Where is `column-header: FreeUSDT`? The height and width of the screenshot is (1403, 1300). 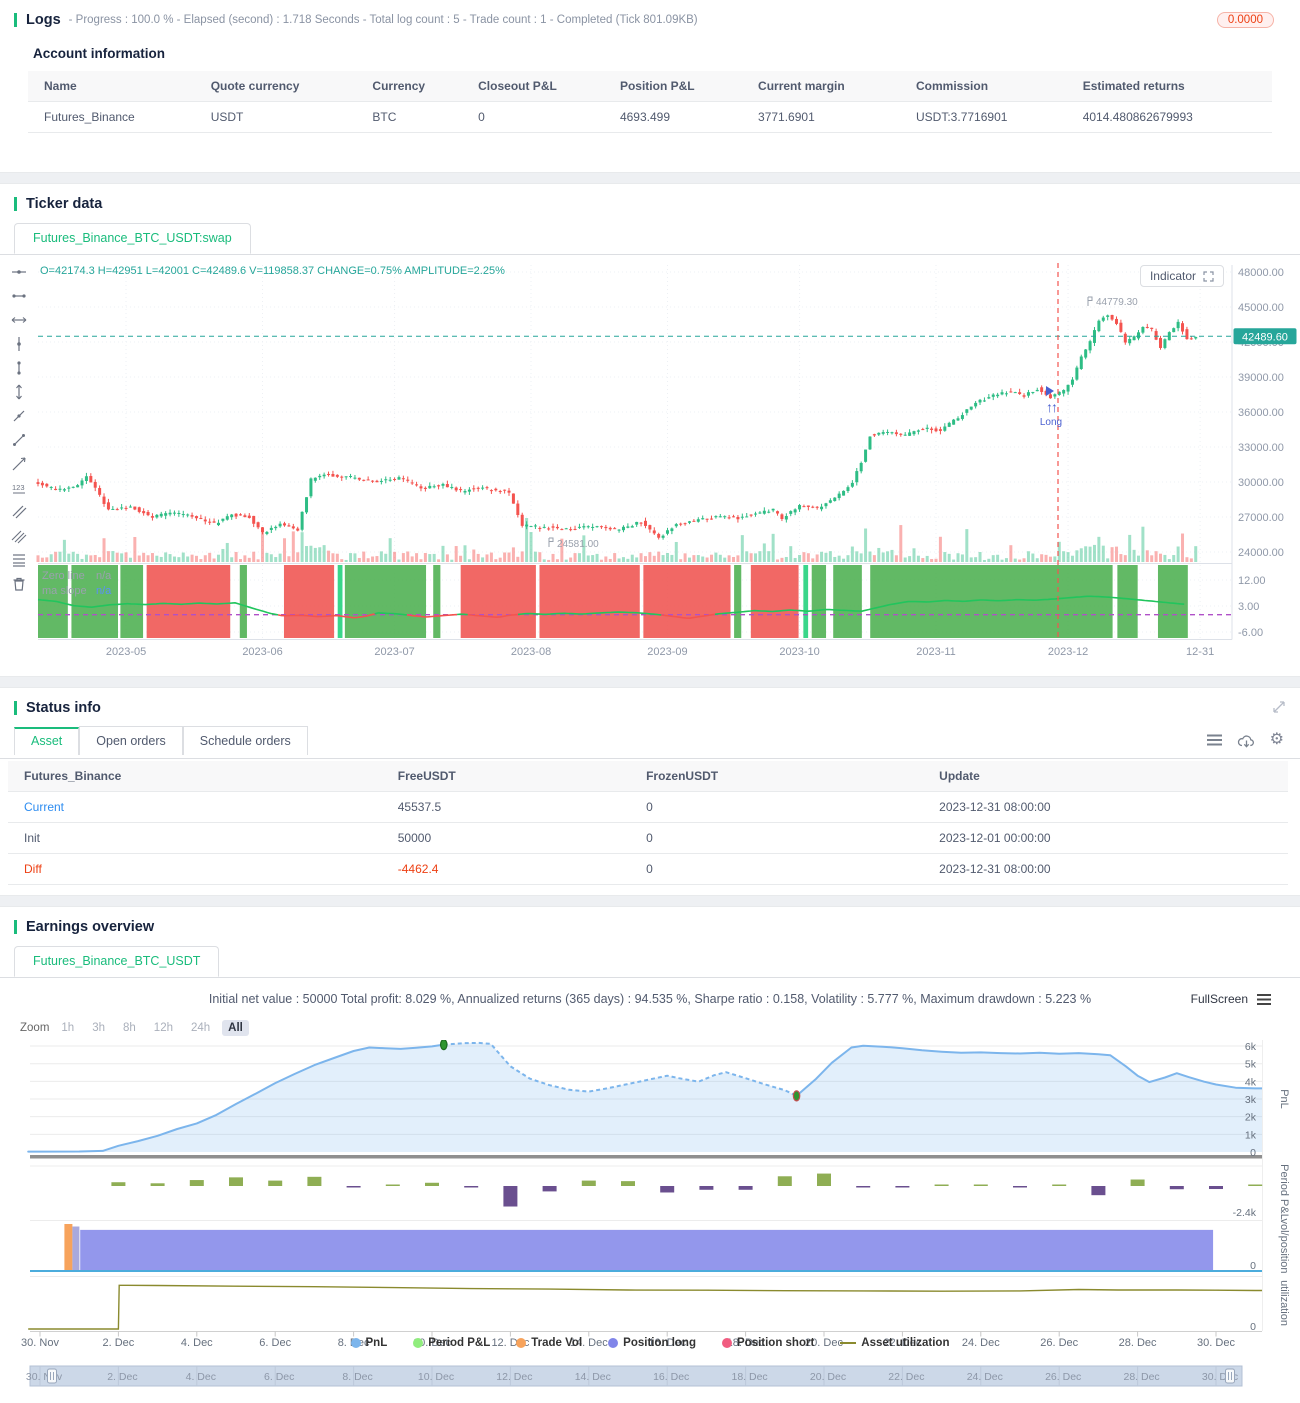
column-header: FreeUSDT is located at coordinates (506, 776).